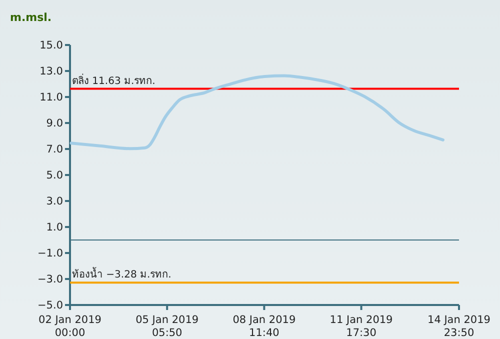  What do you see at coordinates (459, 326) in the screenshot?
I see `x-tick-label: 14 Jan 2019 23:50` at bounding box center [459, 326].